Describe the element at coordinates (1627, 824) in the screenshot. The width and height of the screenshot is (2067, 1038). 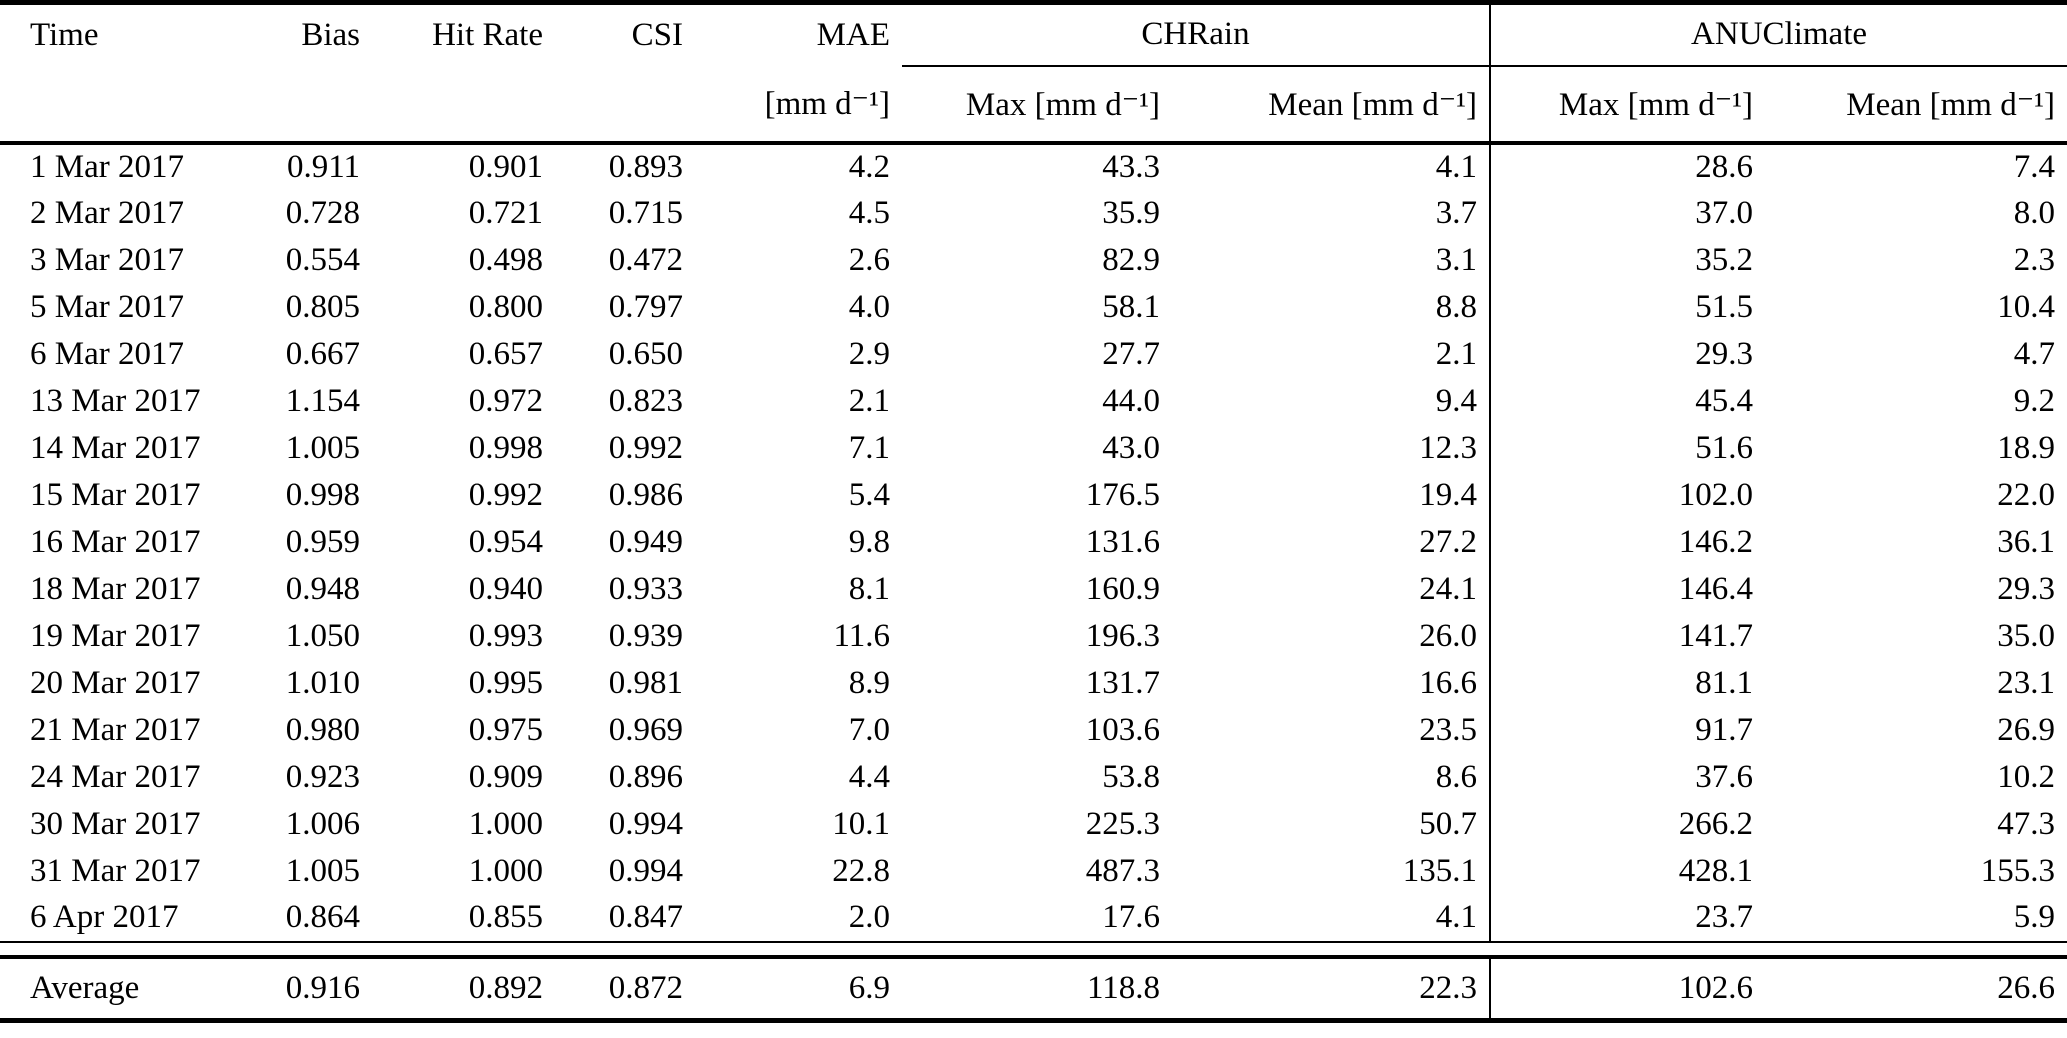
I see `cell-anuclimate-max: 266.2` at that location.